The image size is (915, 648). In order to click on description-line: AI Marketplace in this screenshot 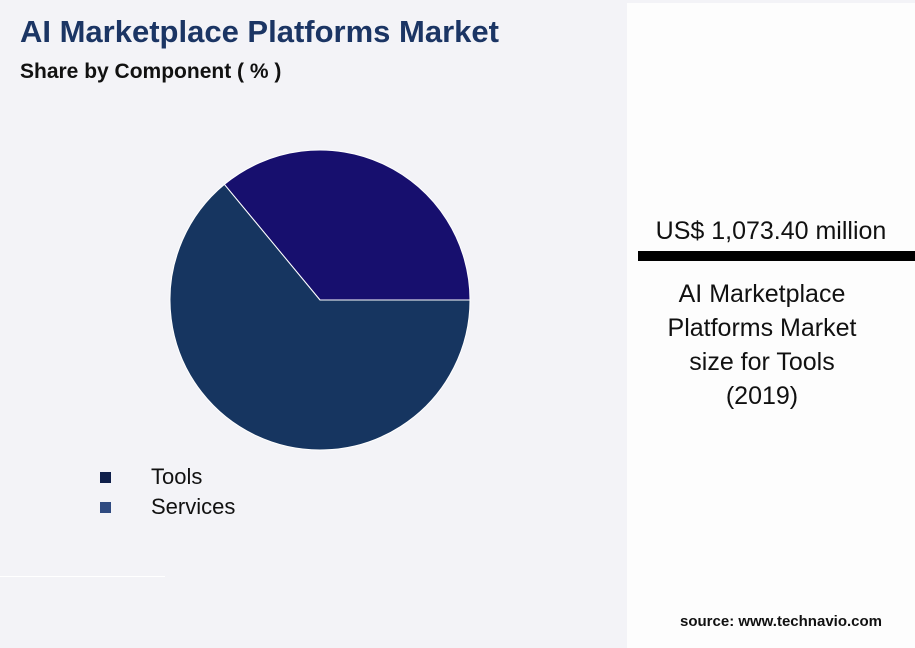, I will do `click(762, 294)`.